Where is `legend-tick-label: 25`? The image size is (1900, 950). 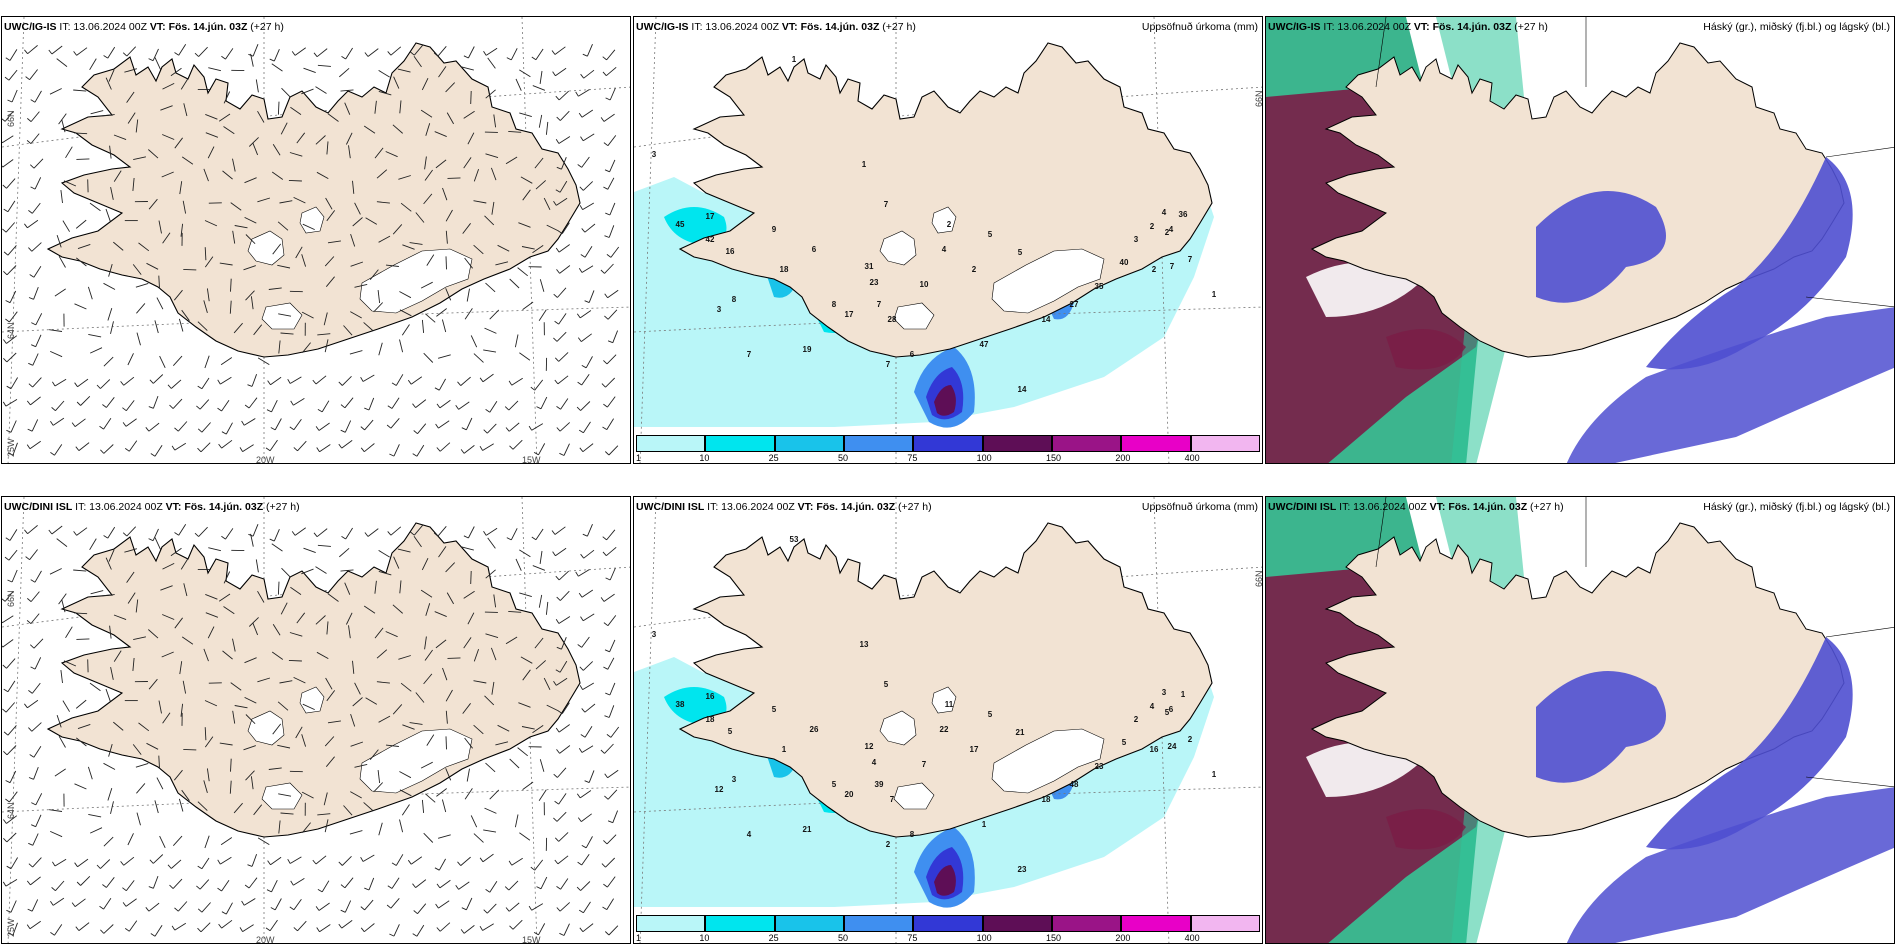
legend-tick-label: 25 is located at coordinates (773, 458).